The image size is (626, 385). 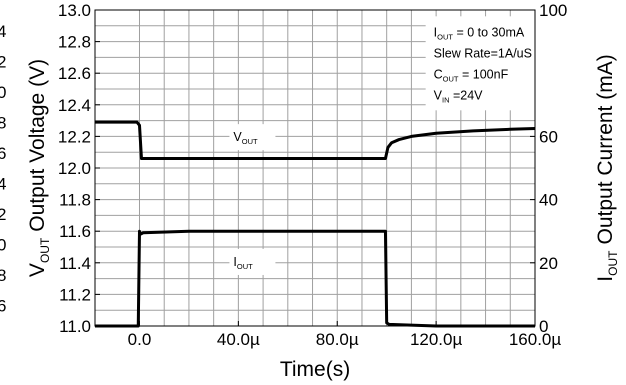 I want to click on series-label-iout-bg, so click(x=252, y=261).